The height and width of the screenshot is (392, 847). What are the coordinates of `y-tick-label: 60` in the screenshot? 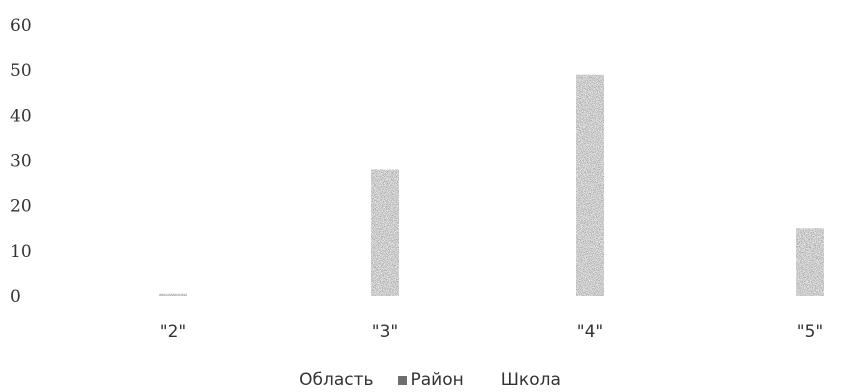 It's located at (21, 26).